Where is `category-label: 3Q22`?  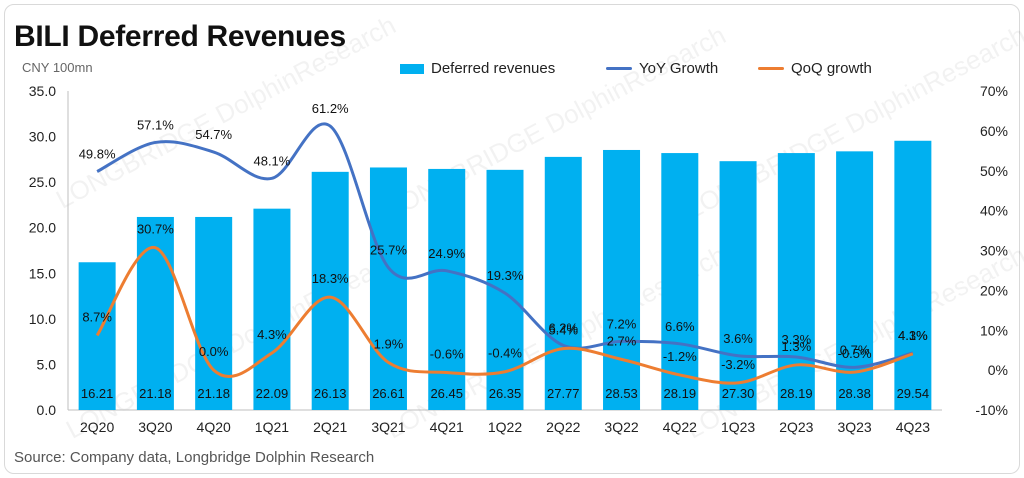 category-label: 3Q22 is located at coordinates (621, 427).